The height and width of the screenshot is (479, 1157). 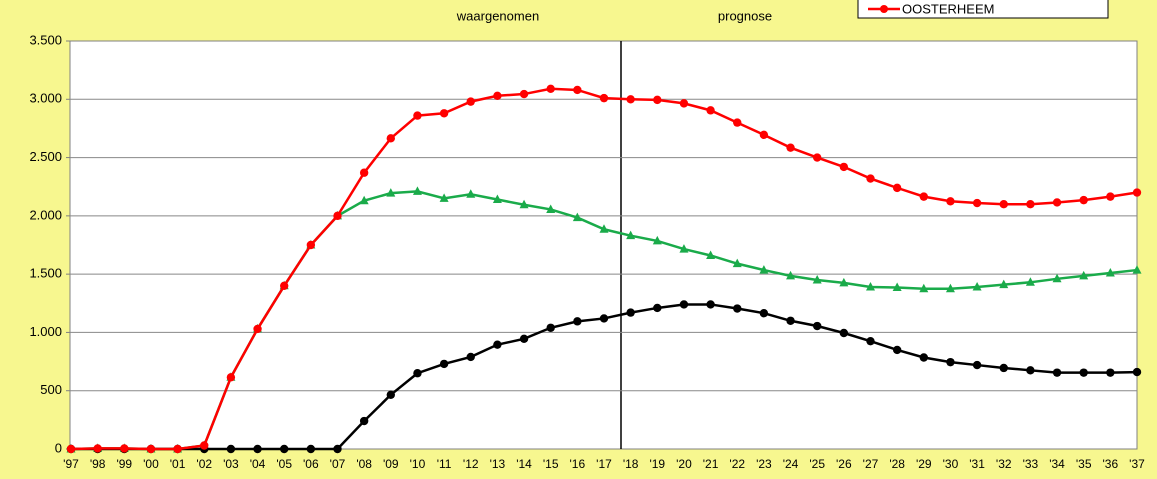 I want to click on x-tick-label: '35, so click(x=1084, y=464).